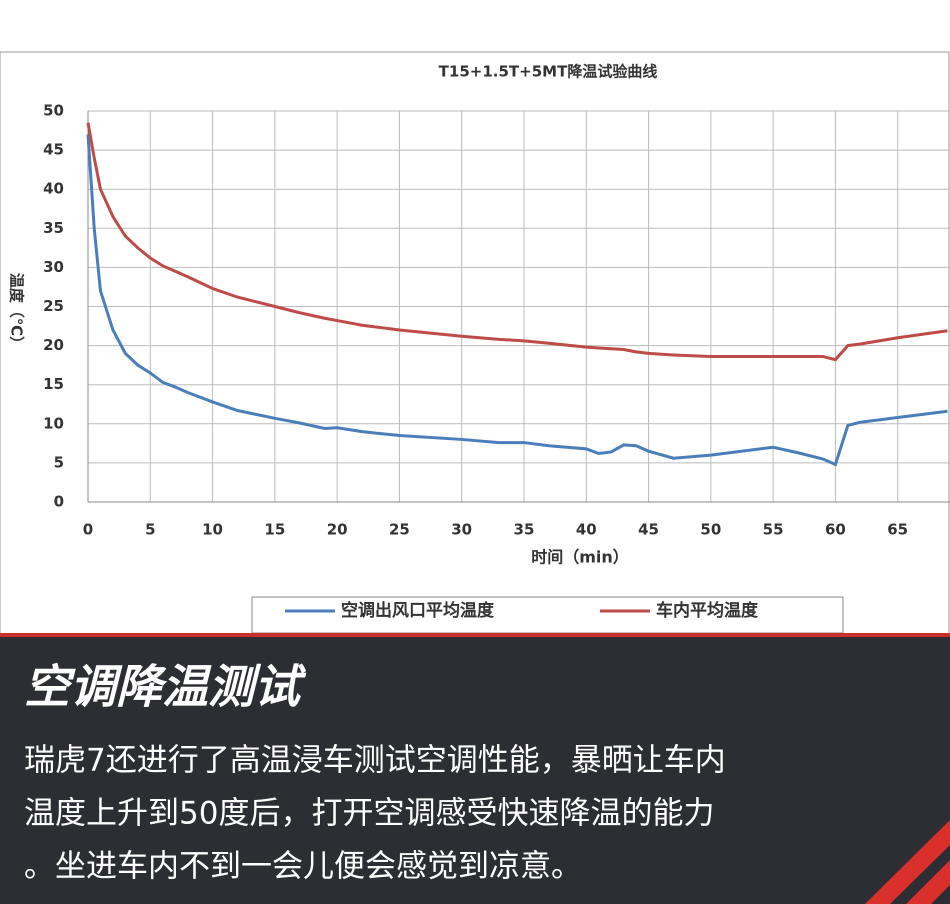  What do you see at coordinates (53, 345) in the screenshot?
I see `y-tick-label: 20` at bounding box center [53, 345].